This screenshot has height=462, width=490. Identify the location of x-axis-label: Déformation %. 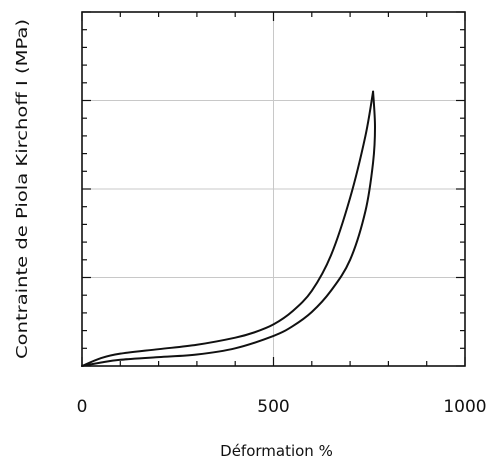
(276, 451).